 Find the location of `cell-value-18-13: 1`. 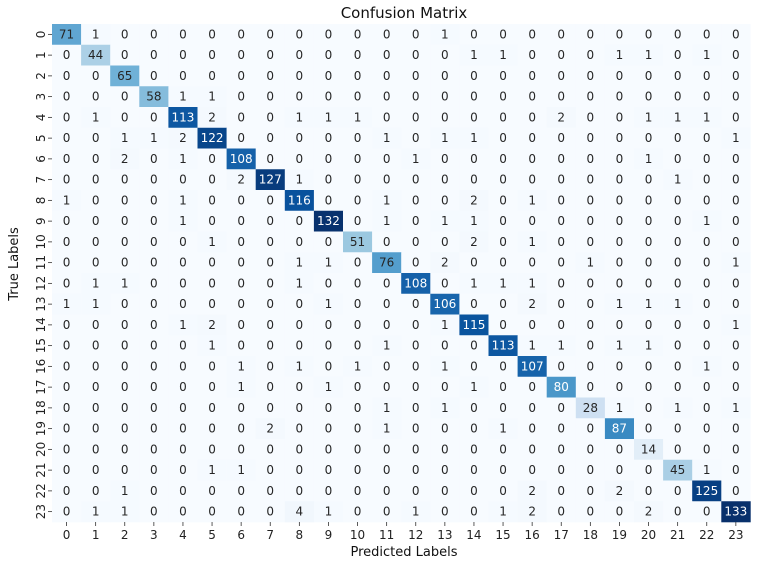

cell-value-18-13: 1 is located at coordinates (445, 408).